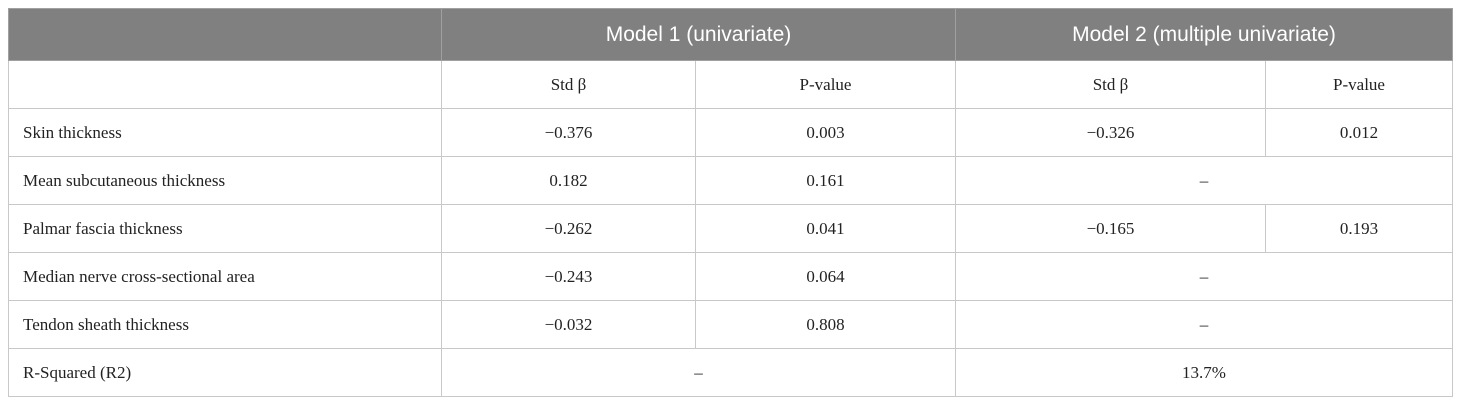 This screenshot has height=406, width=1460. I want to click on row-label: Palmar fascia thickness, so click(225, 228).